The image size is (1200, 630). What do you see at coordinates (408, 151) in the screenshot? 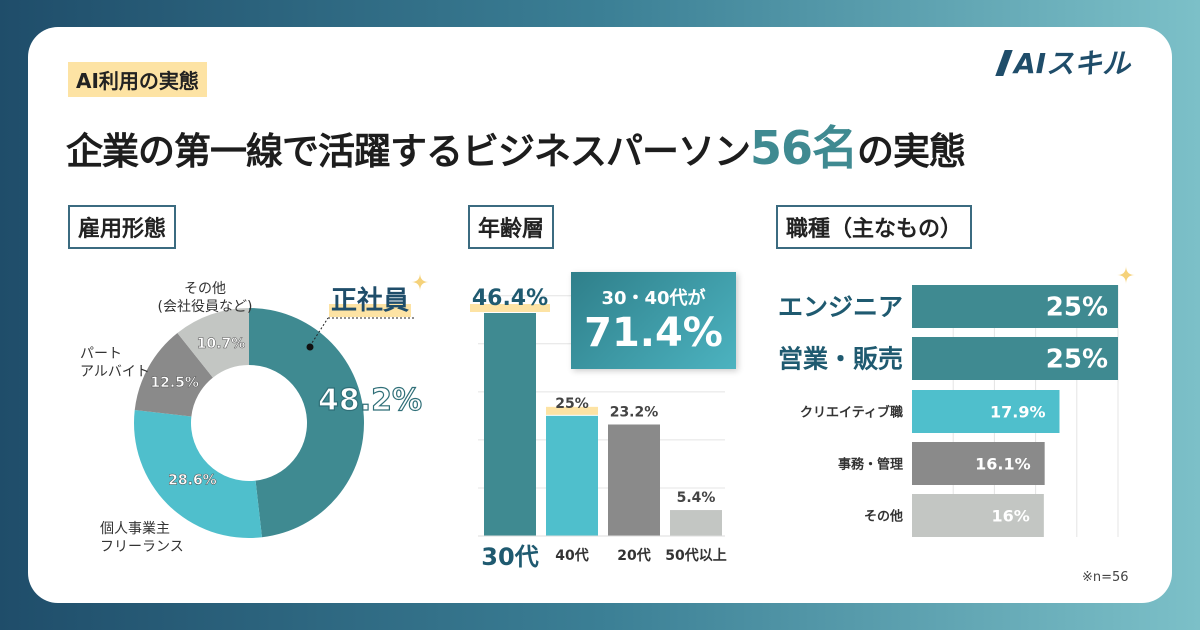
I see `title-text: 企業の第一線で活躍するビジネスパーソン` at bounding box center [408, 151].